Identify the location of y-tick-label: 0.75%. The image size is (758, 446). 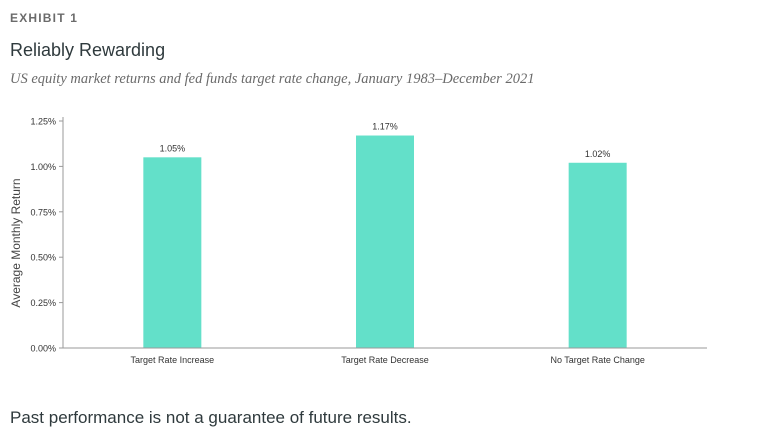
(43, 212).